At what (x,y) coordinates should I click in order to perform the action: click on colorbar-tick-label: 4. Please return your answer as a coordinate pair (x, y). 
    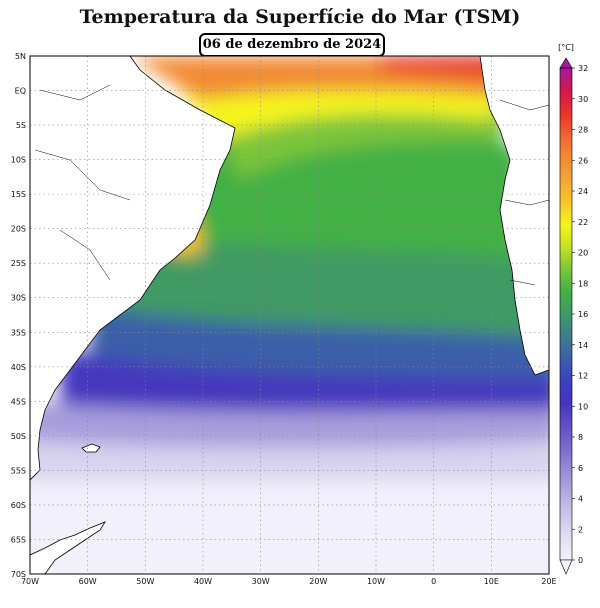
    Looking at the image, I should click on (580, 499).